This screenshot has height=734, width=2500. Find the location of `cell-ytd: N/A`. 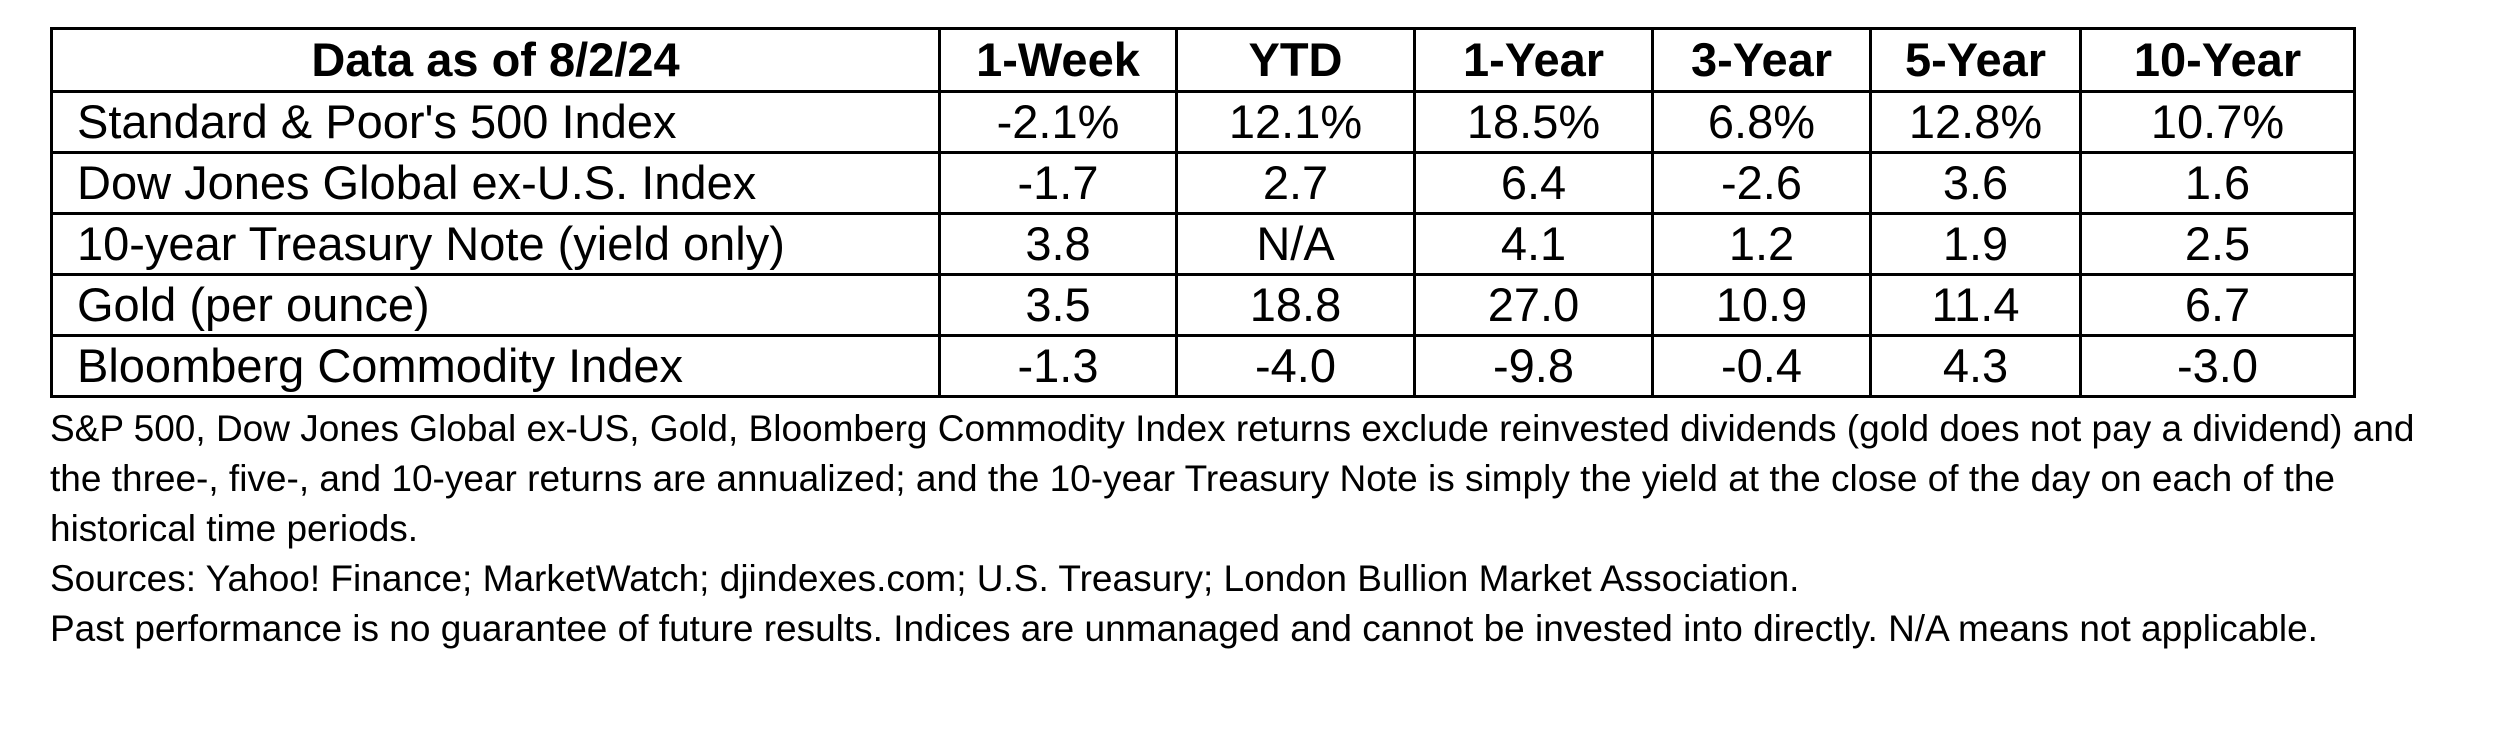

cell-ytd: N/A is located at coordinates (1295, 244).